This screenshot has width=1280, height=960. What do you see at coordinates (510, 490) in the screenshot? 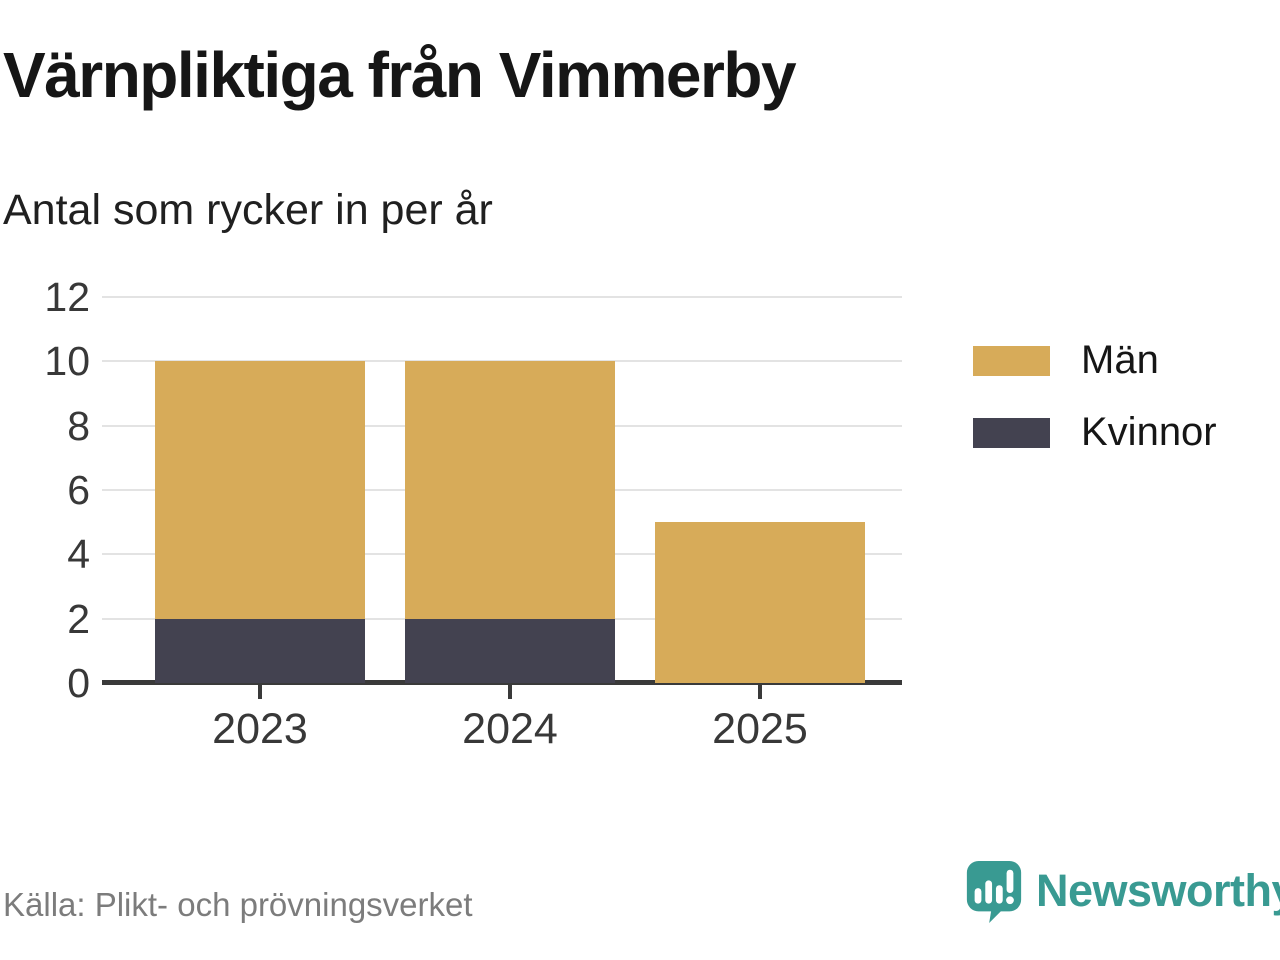
I see `bar-2024-män` at bounding box center [510, 490].